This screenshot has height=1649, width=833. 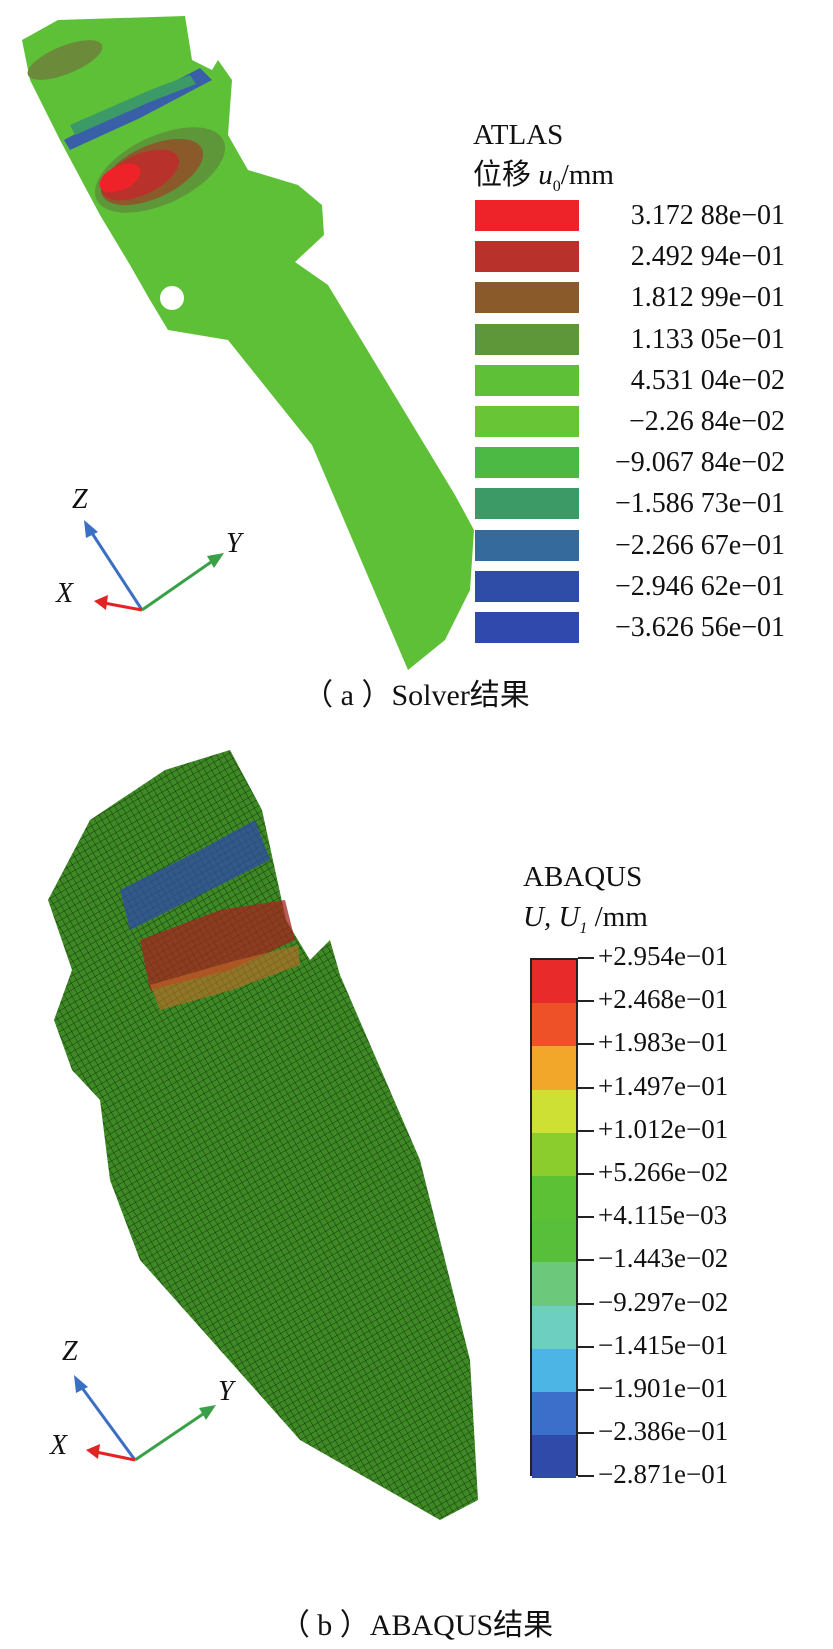 What do you see at coordinates (225, 977) in the screenshot?
I see `abaqus-orange-band` at bounding box center [225, 977].